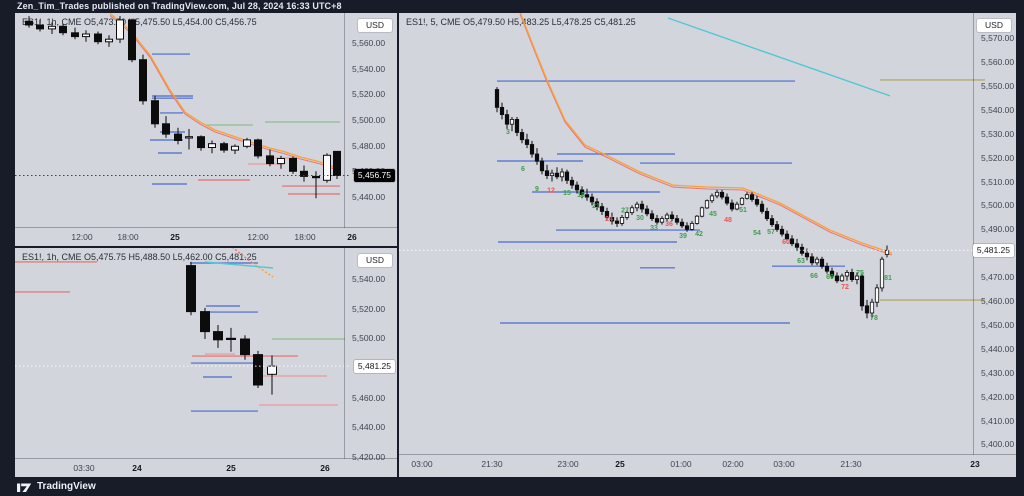 The image size is (1024, 496). I want to click on bar-count-label: 42, so click(699, 234).